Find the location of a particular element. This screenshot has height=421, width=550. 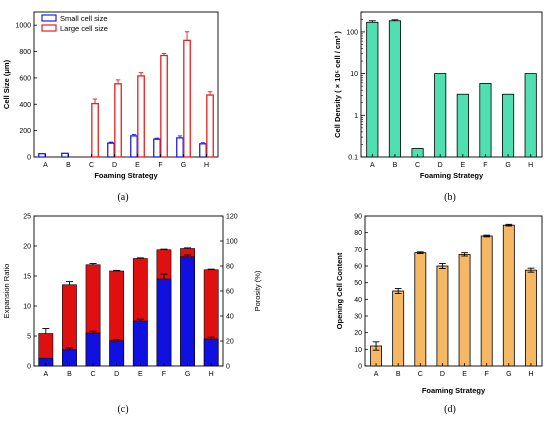

y-tick-label: 60 is located at coordinates (358, 267).